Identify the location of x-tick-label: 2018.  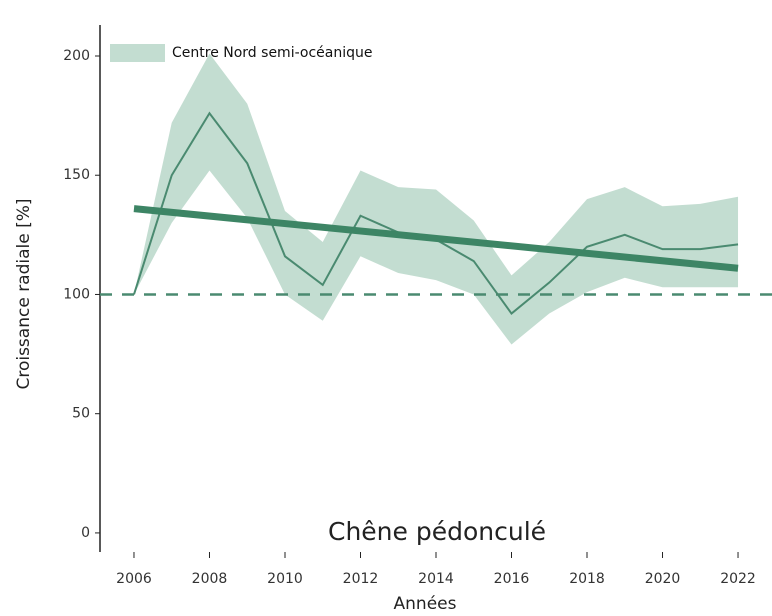
(587, 579).